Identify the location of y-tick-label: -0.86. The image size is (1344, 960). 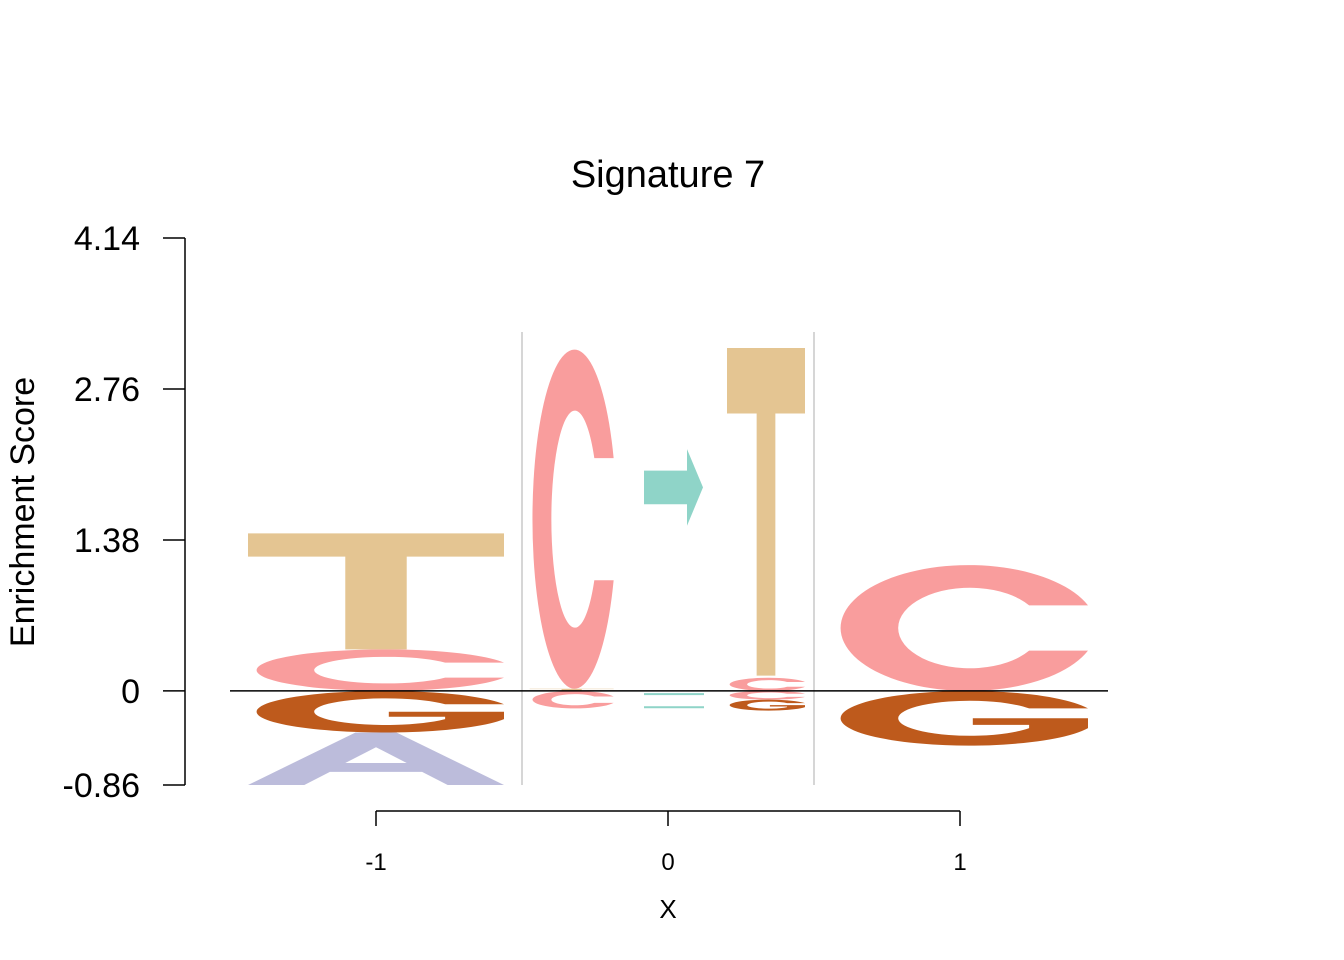
(102, 786).